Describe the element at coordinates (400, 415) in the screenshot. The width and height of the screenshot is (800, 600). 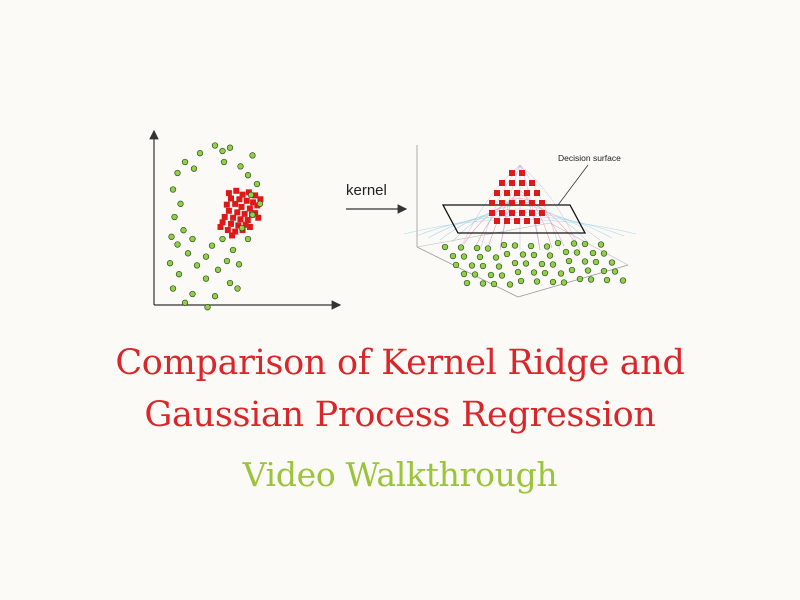
I see `title-line-2: Gaussian Process Regression` at that location.